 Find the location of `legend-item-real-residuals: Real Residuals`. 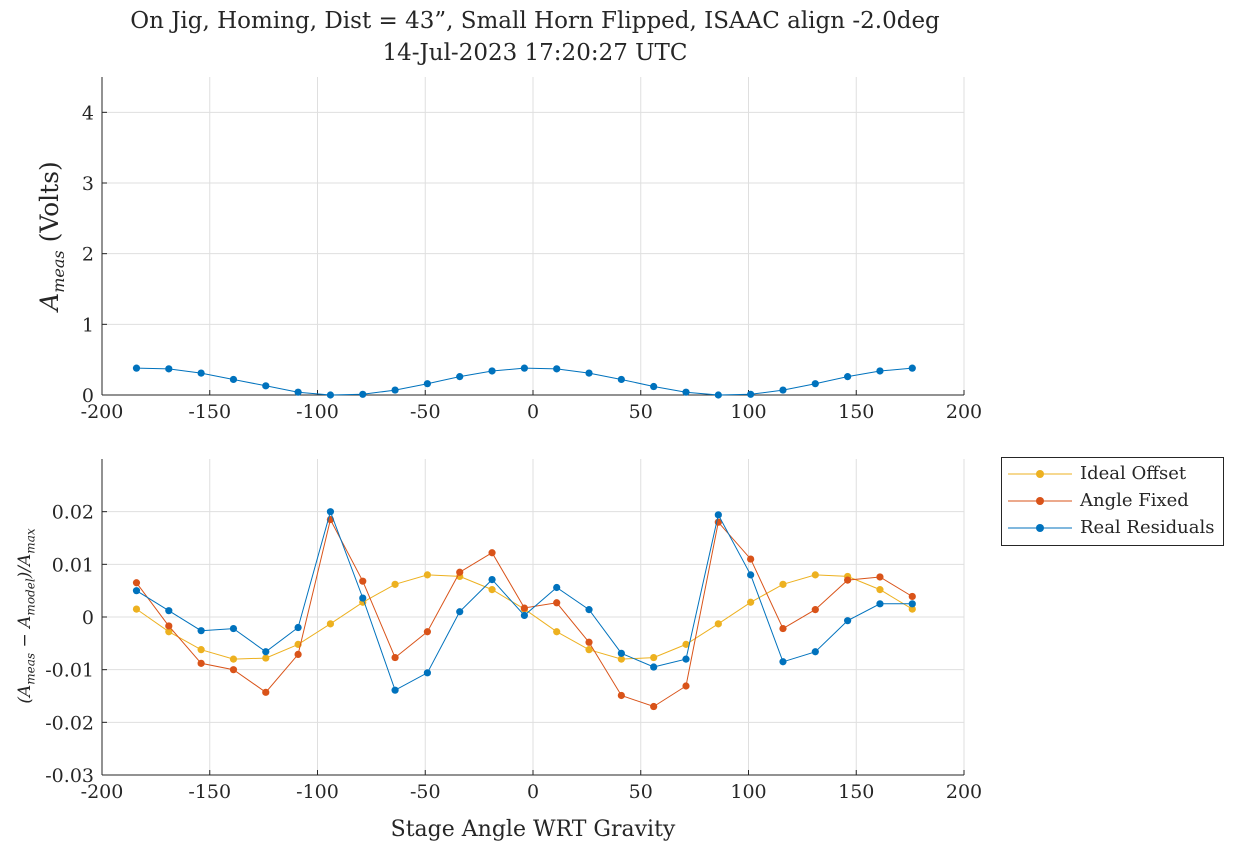

legend-item-real-residuals: Real Residuals is located at coordinates (1116, 528).